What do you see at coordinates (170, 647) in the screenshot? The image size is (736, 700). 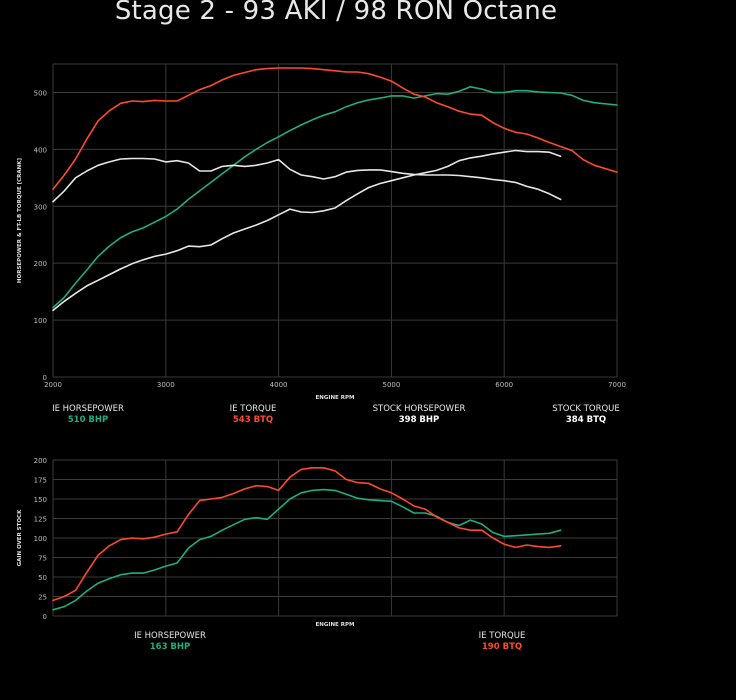 I see `legend-gain-ie-horsepower-value: 163 BHP` at bounding box center [170, 647].